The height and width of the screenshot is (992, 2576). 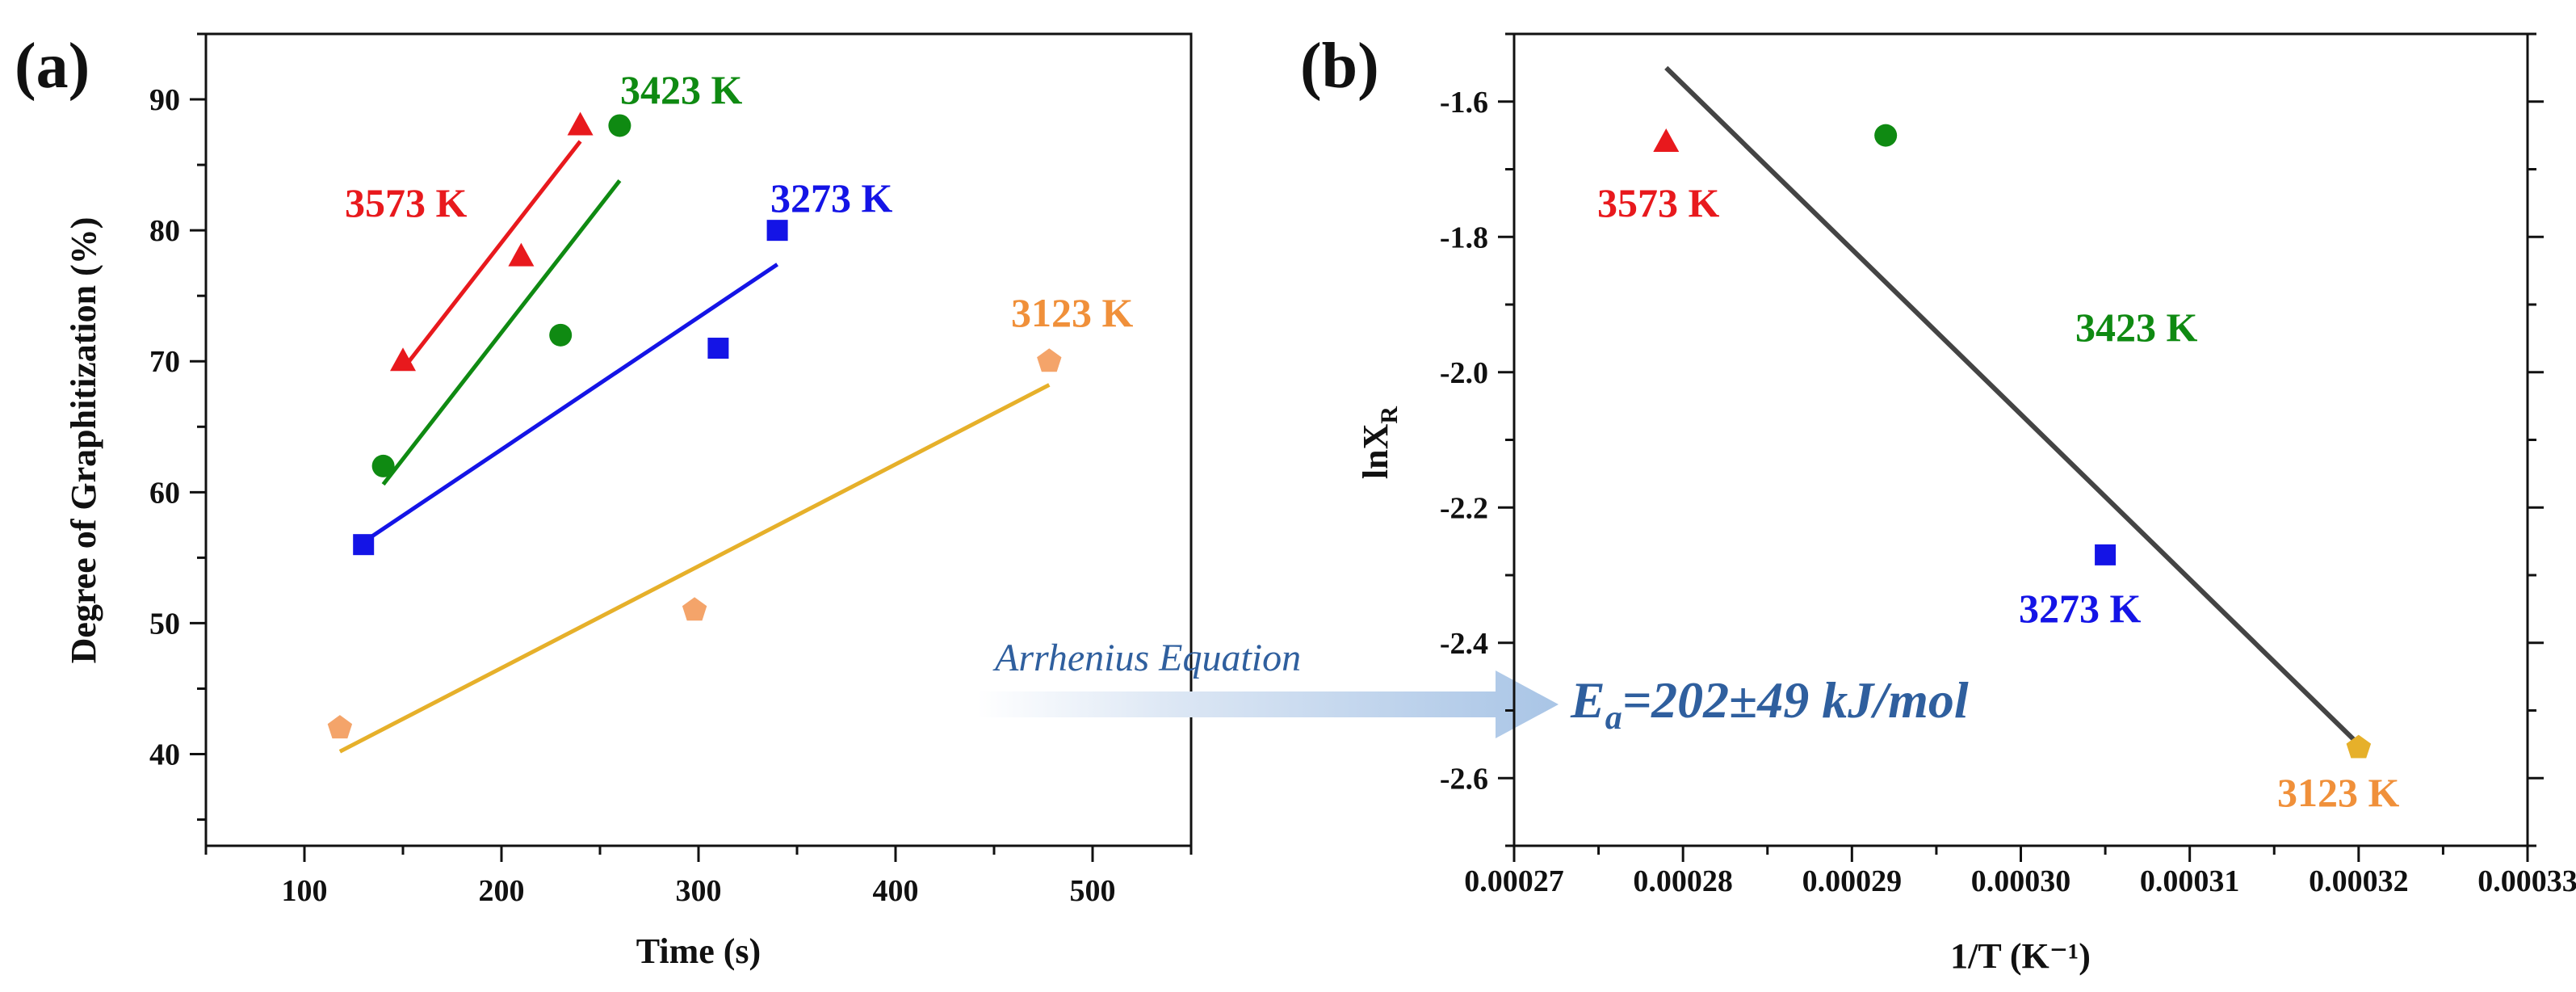 I want to click on panel-a-label: (a), so click(x=52, y=66).